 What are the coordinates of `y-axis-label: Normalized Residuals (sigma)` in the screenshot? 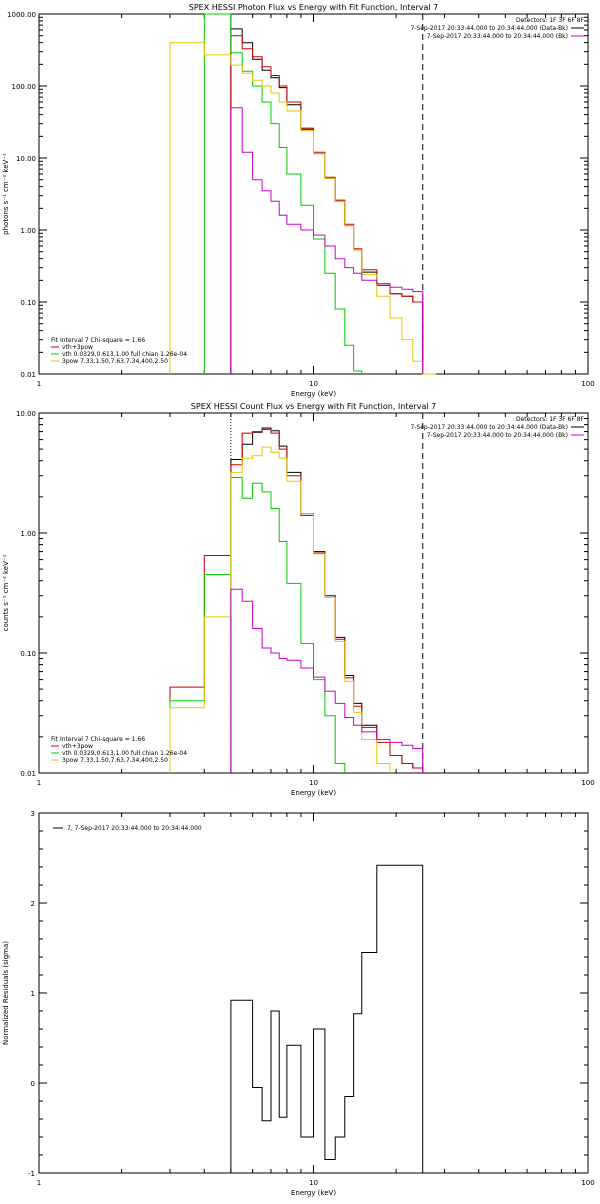 It's located at (6, 993).